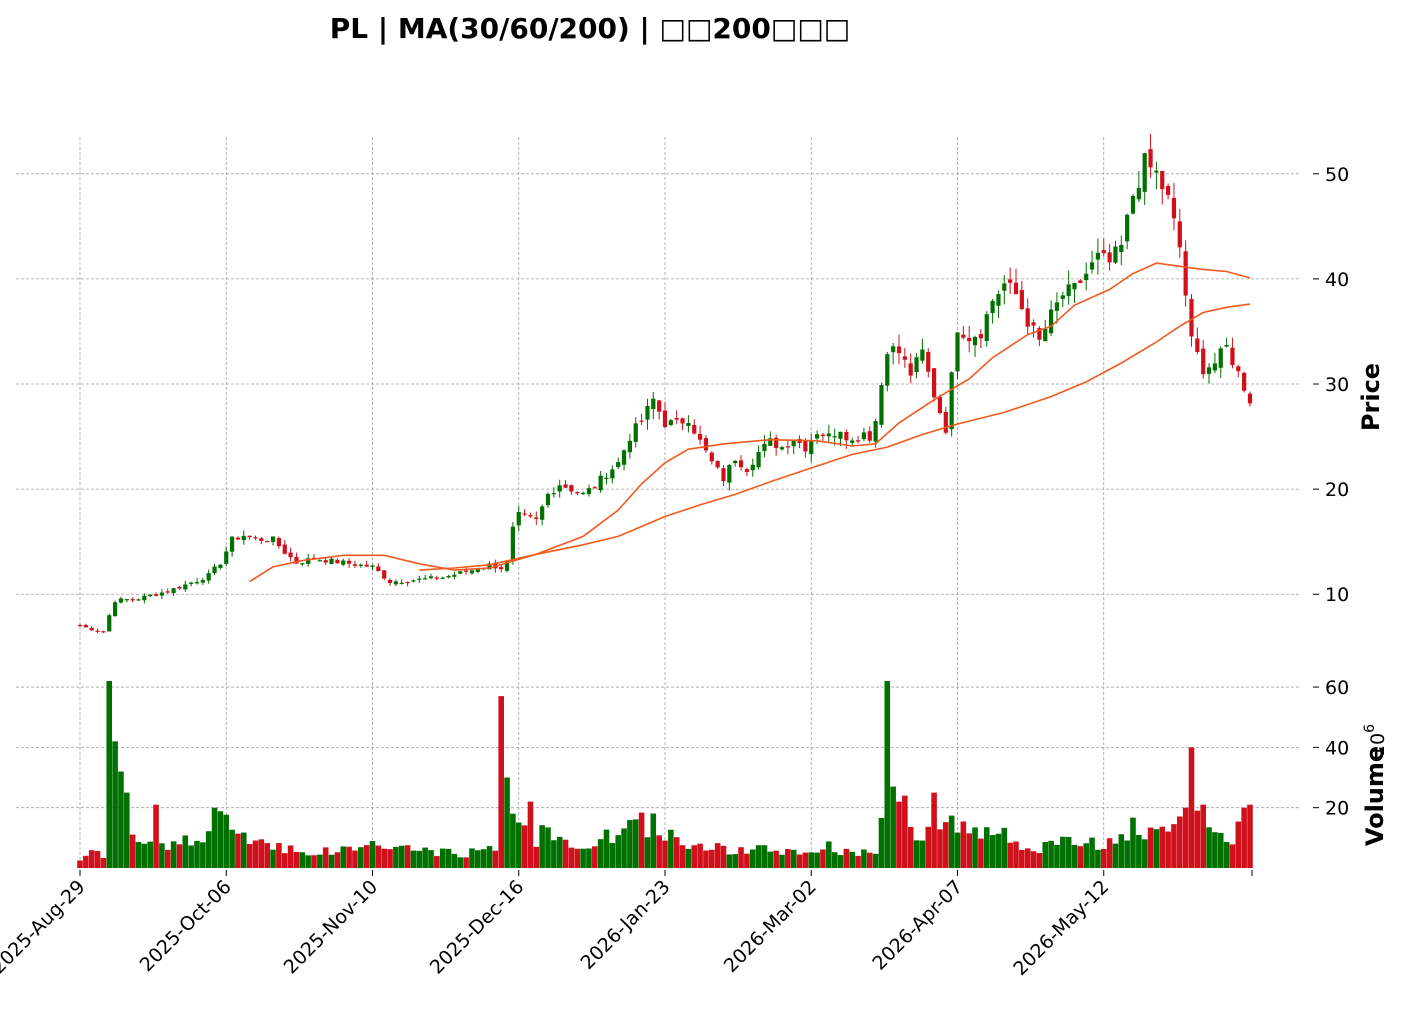 The width and height of the screenshot is (1404, 1011). What do you see at coordinates (590, 28) in the screenshot?
I see `chart-title: PL | MA(30/60/200) | □□200□□□` at bounding box center [590, 28].